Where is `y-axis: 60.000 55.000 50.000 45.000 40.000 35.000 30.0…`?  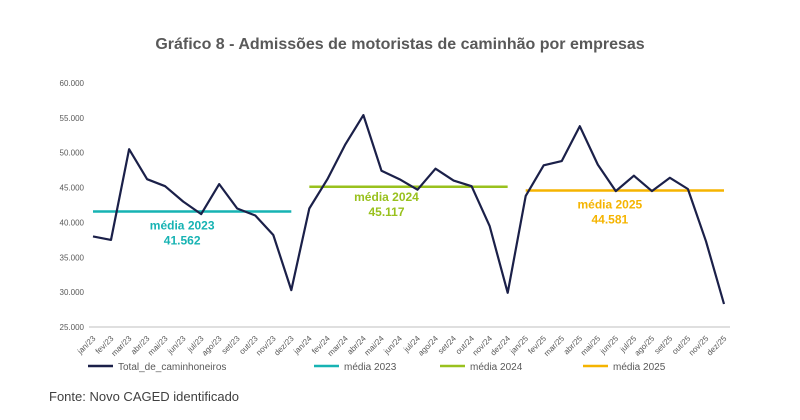
y-axis: 60.000 55.000 50.000 45.000 40.000 35.000 30.0… is located at coordinates (72, 205).